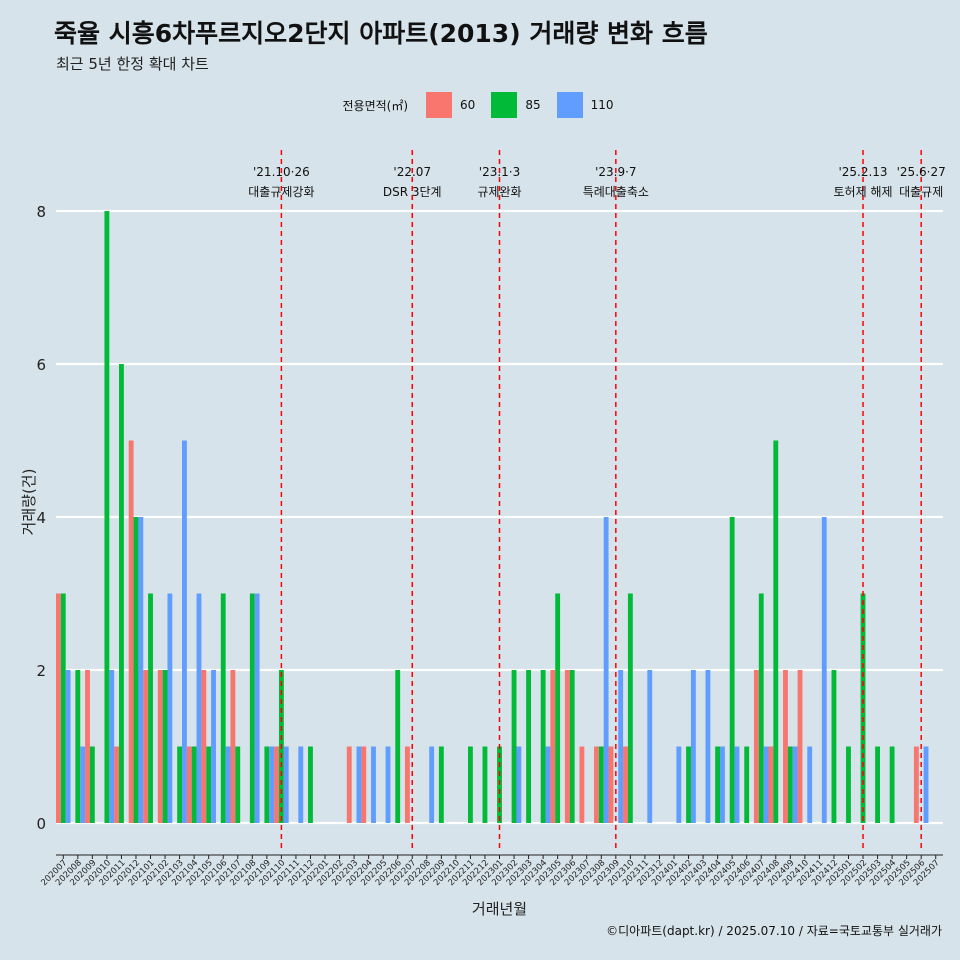 This screenshot has width=960, height=960. I want to click on event-label-202207: DSR 3단계, so click(412, 192).